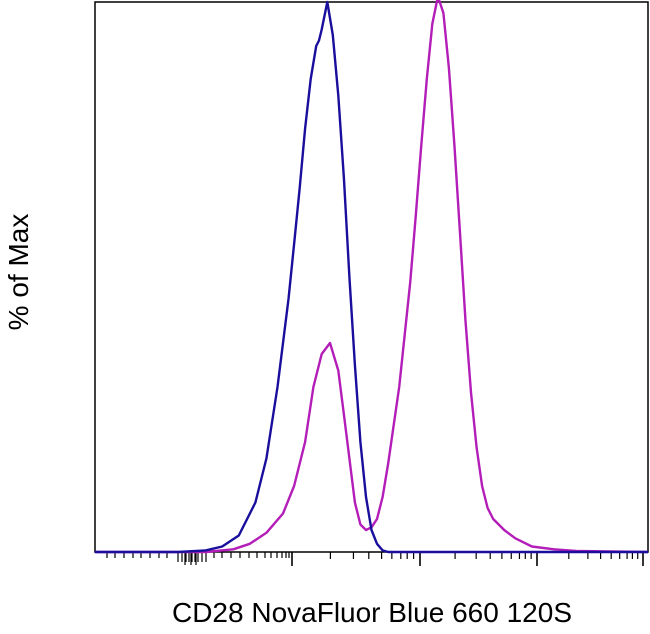  I want to click on y-axis-label: % of Max, so click(18, 272).